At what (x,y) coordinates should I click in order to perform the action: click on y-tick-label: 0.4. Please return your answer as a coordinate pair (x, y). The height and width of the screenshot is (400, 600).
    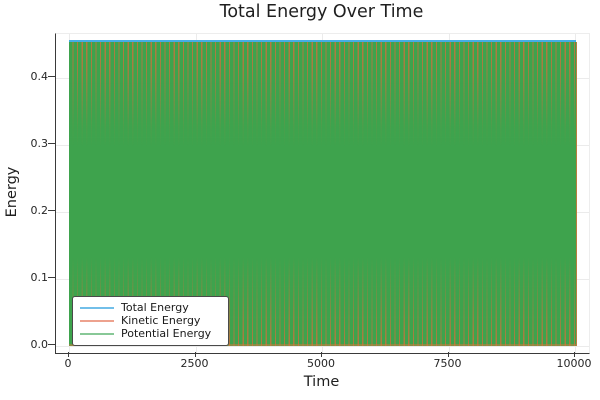
    Looking at the image, I should click on (39, 76).